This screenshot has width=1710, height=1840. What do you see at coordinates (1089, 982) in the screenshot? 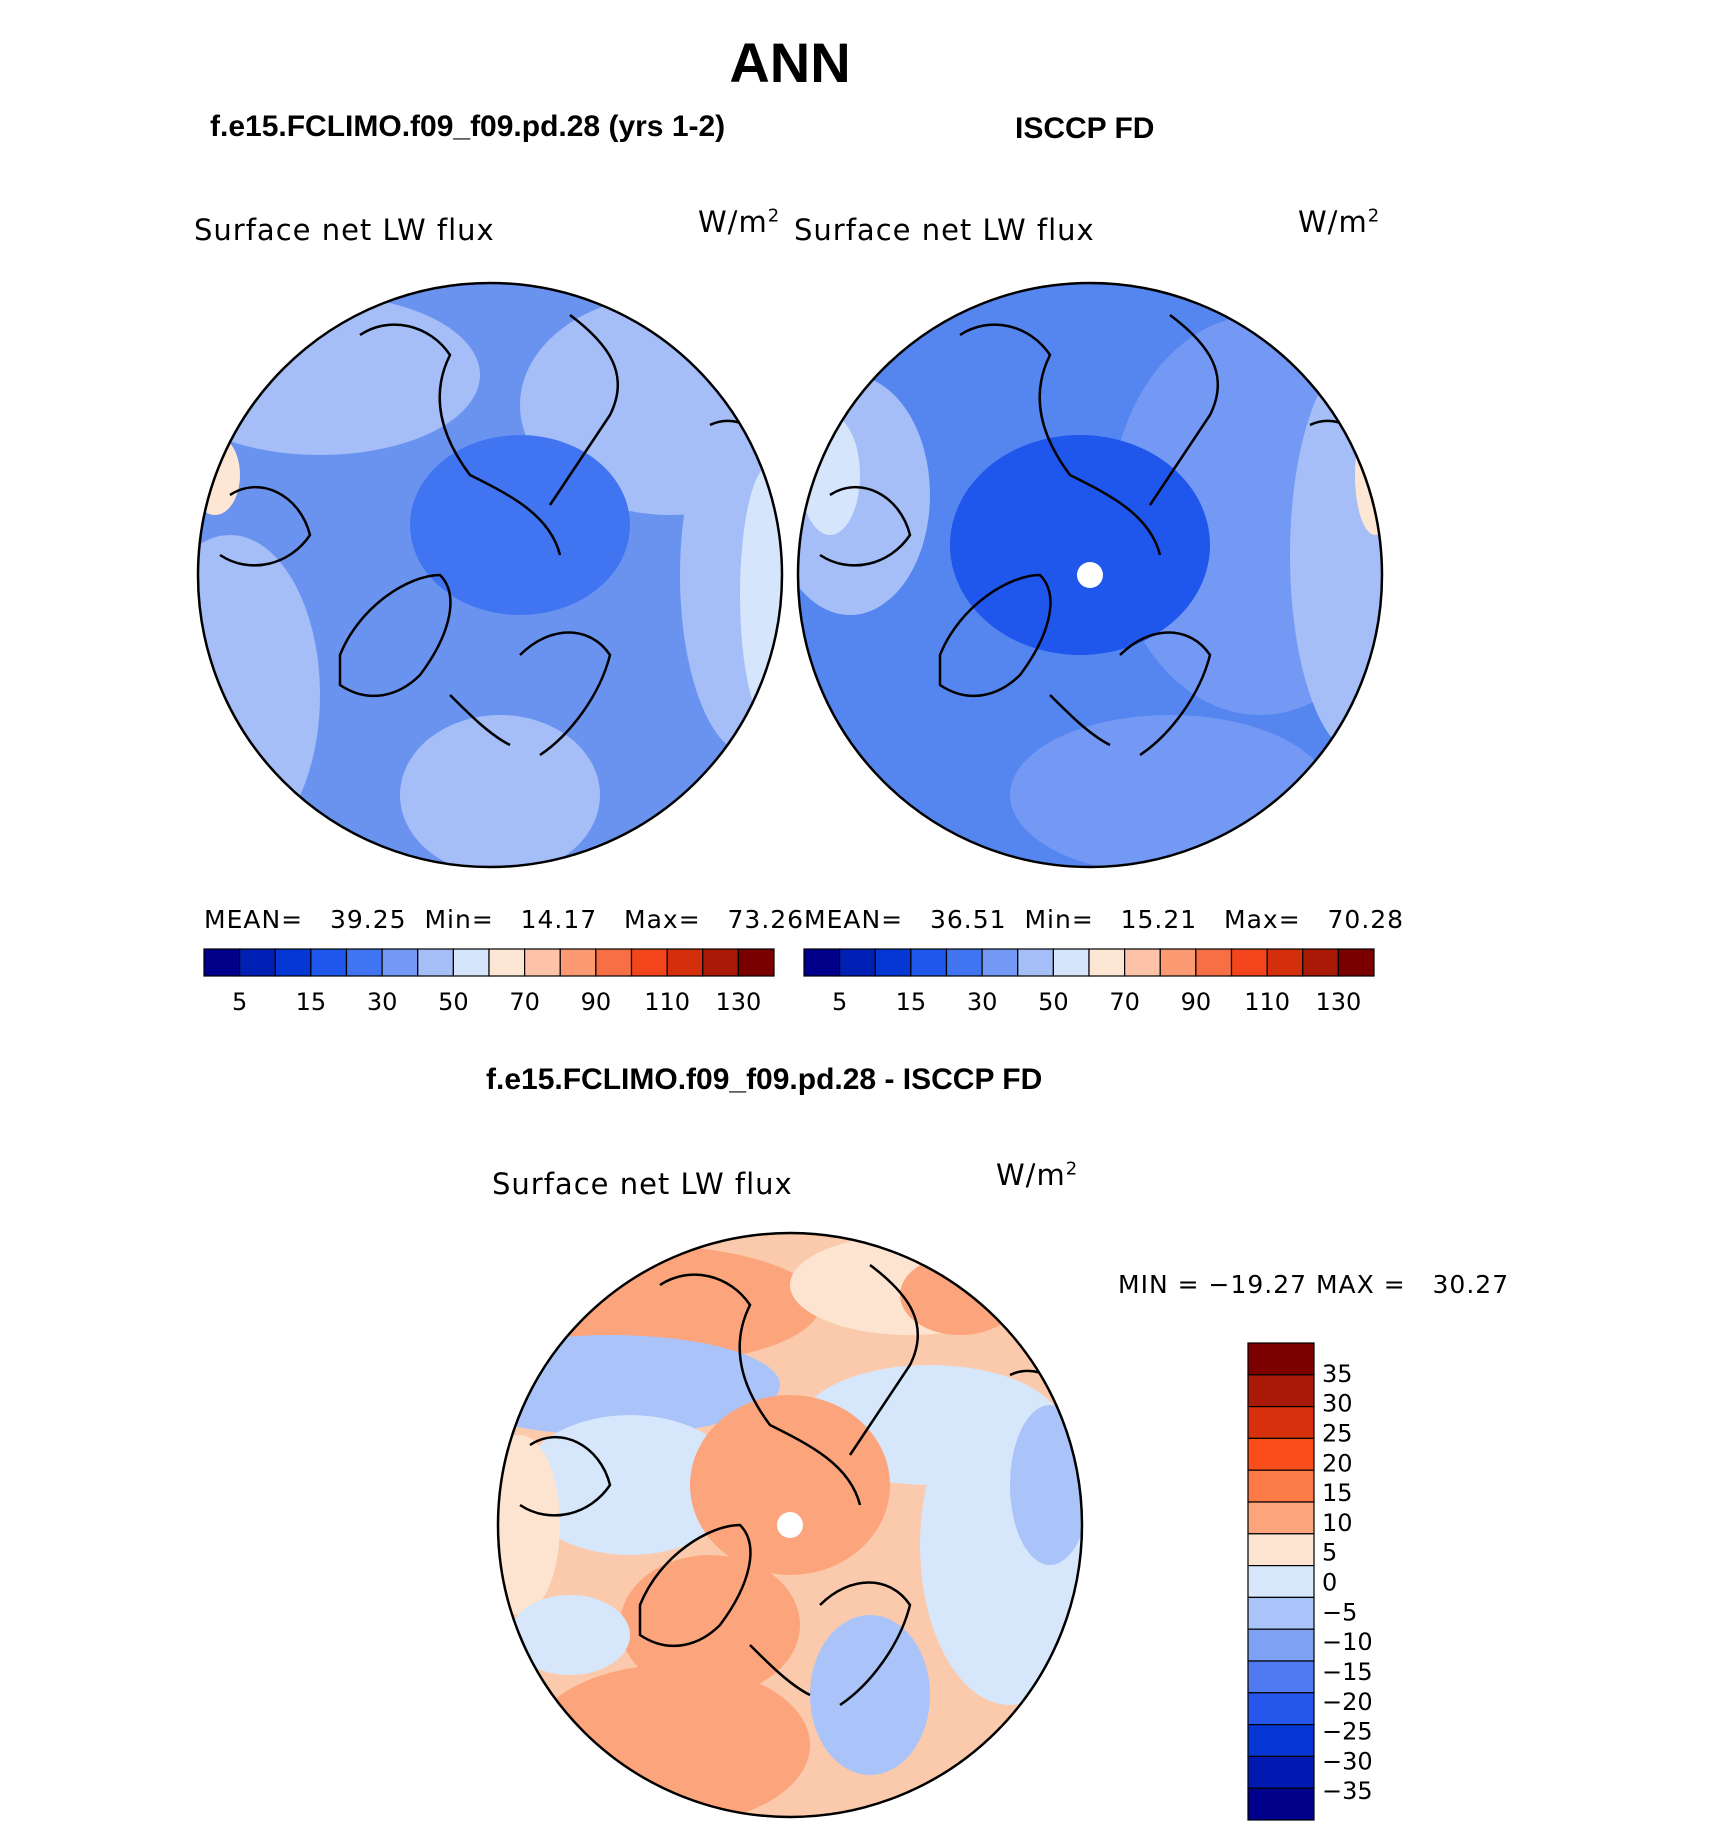
I see `obs-colorbar: 5 15 30 50 70 90 110 130` at bounding box center [1089, 982].